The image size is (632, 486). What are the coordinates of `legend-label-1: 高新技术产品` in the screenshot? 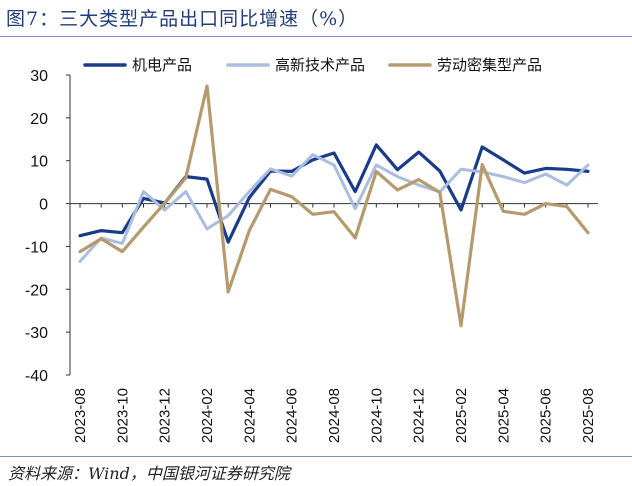 It's located at (320, 65).